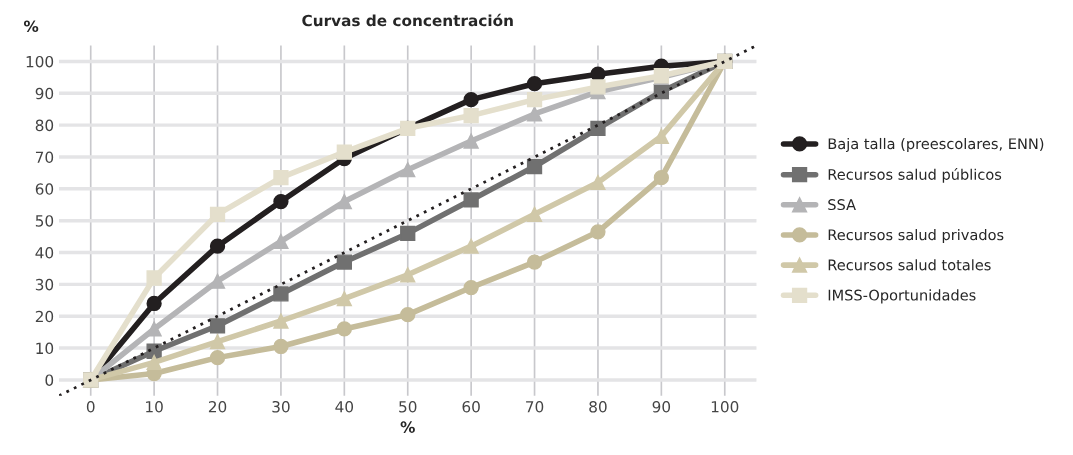  What do you see at coordinates (44, 252) in the screenshot?
I see `y-tick-label: 40` at bounding box center [44, 252].